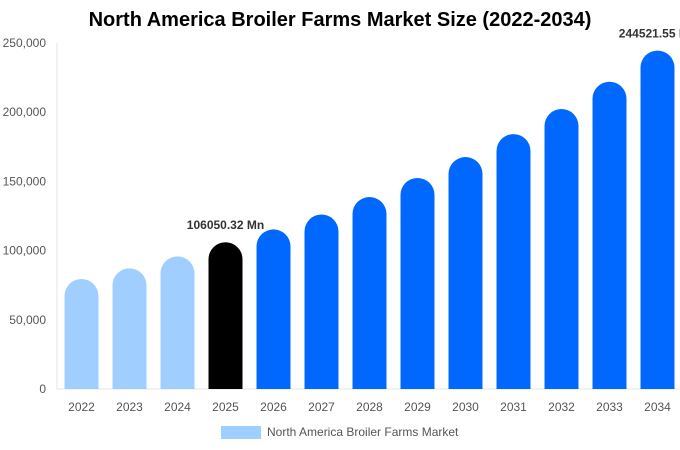  Describe the element at coordinates (225, 315) in the screenshot. I see `bar-2025` at that location.